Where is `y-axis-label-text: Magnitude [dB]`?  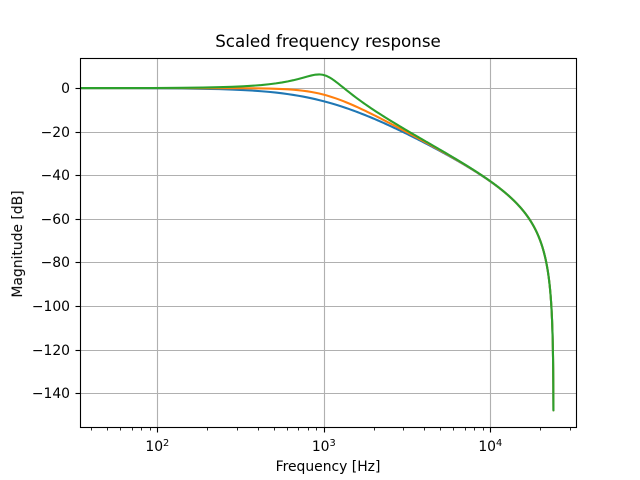 y-axis-label-text: Magnitude [dB] is located at coordinates (18, 244).